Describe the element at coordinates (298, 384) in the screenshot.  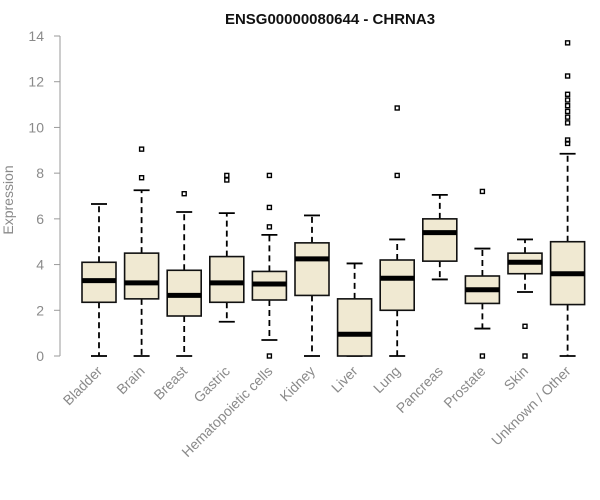
I see `x-category-label: Kidney` at that location.